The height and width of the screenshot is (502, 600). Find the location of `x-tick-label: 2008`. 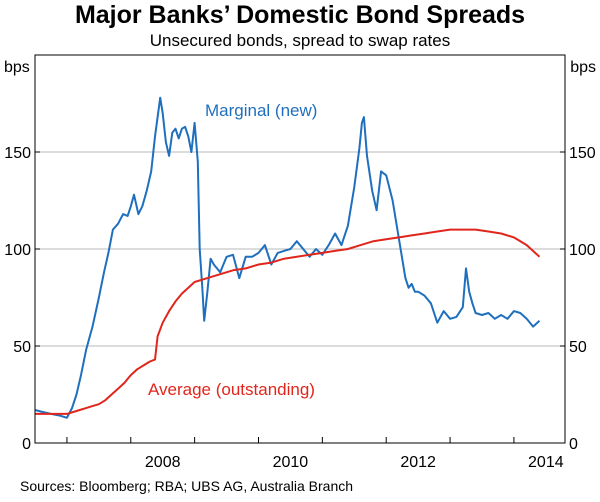

x-tick-label: 2008 is located at coordinates (163, 462).